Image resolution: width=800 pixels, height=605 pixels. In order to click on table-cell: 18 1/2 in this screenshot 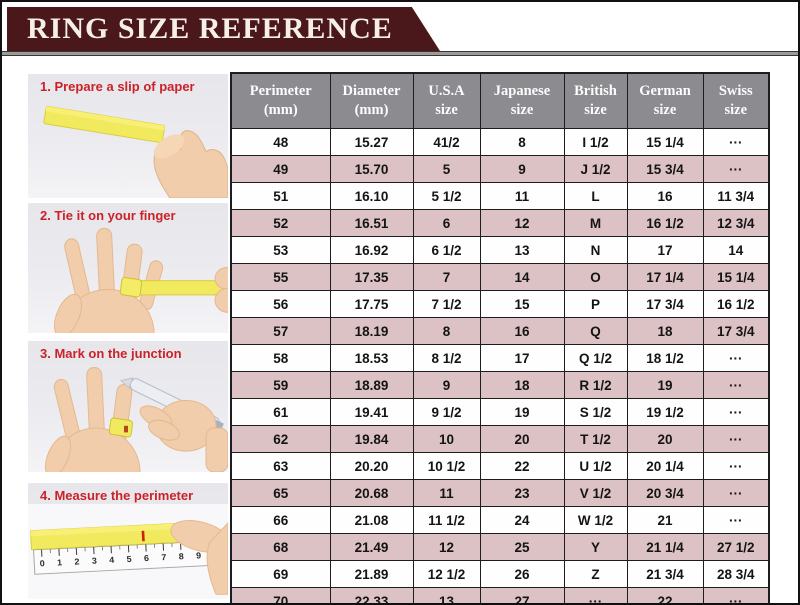, I will do `click(665, 358)`.